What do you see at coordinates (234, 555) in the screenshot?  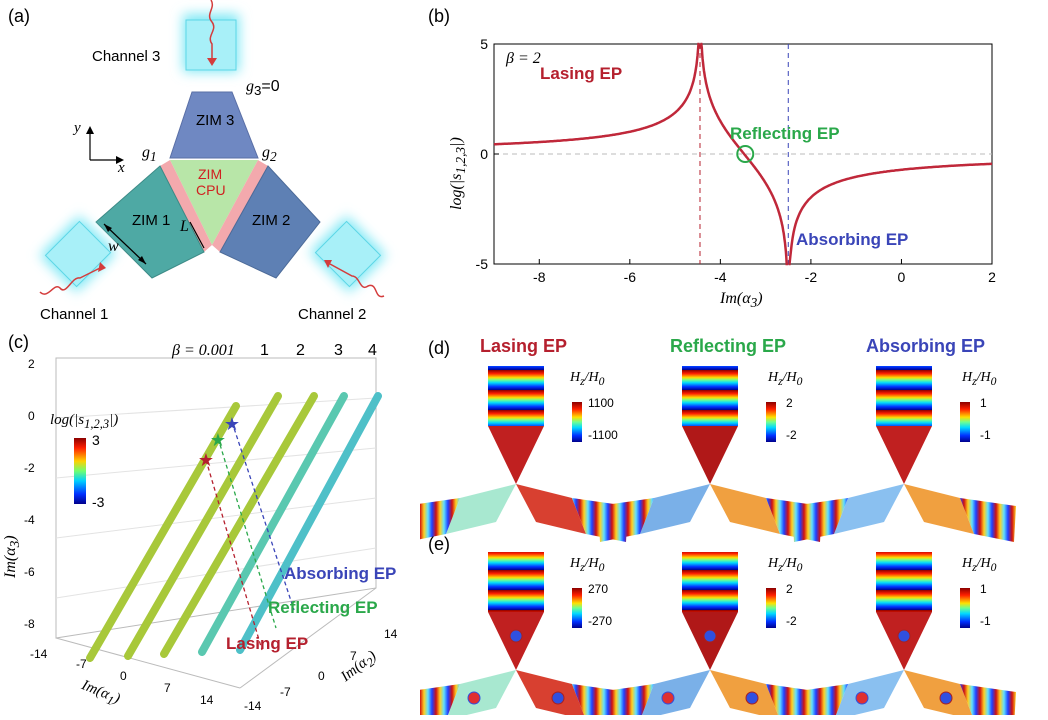 I see `lasing-ep-dashed-line` at bounding box center [234, 555].